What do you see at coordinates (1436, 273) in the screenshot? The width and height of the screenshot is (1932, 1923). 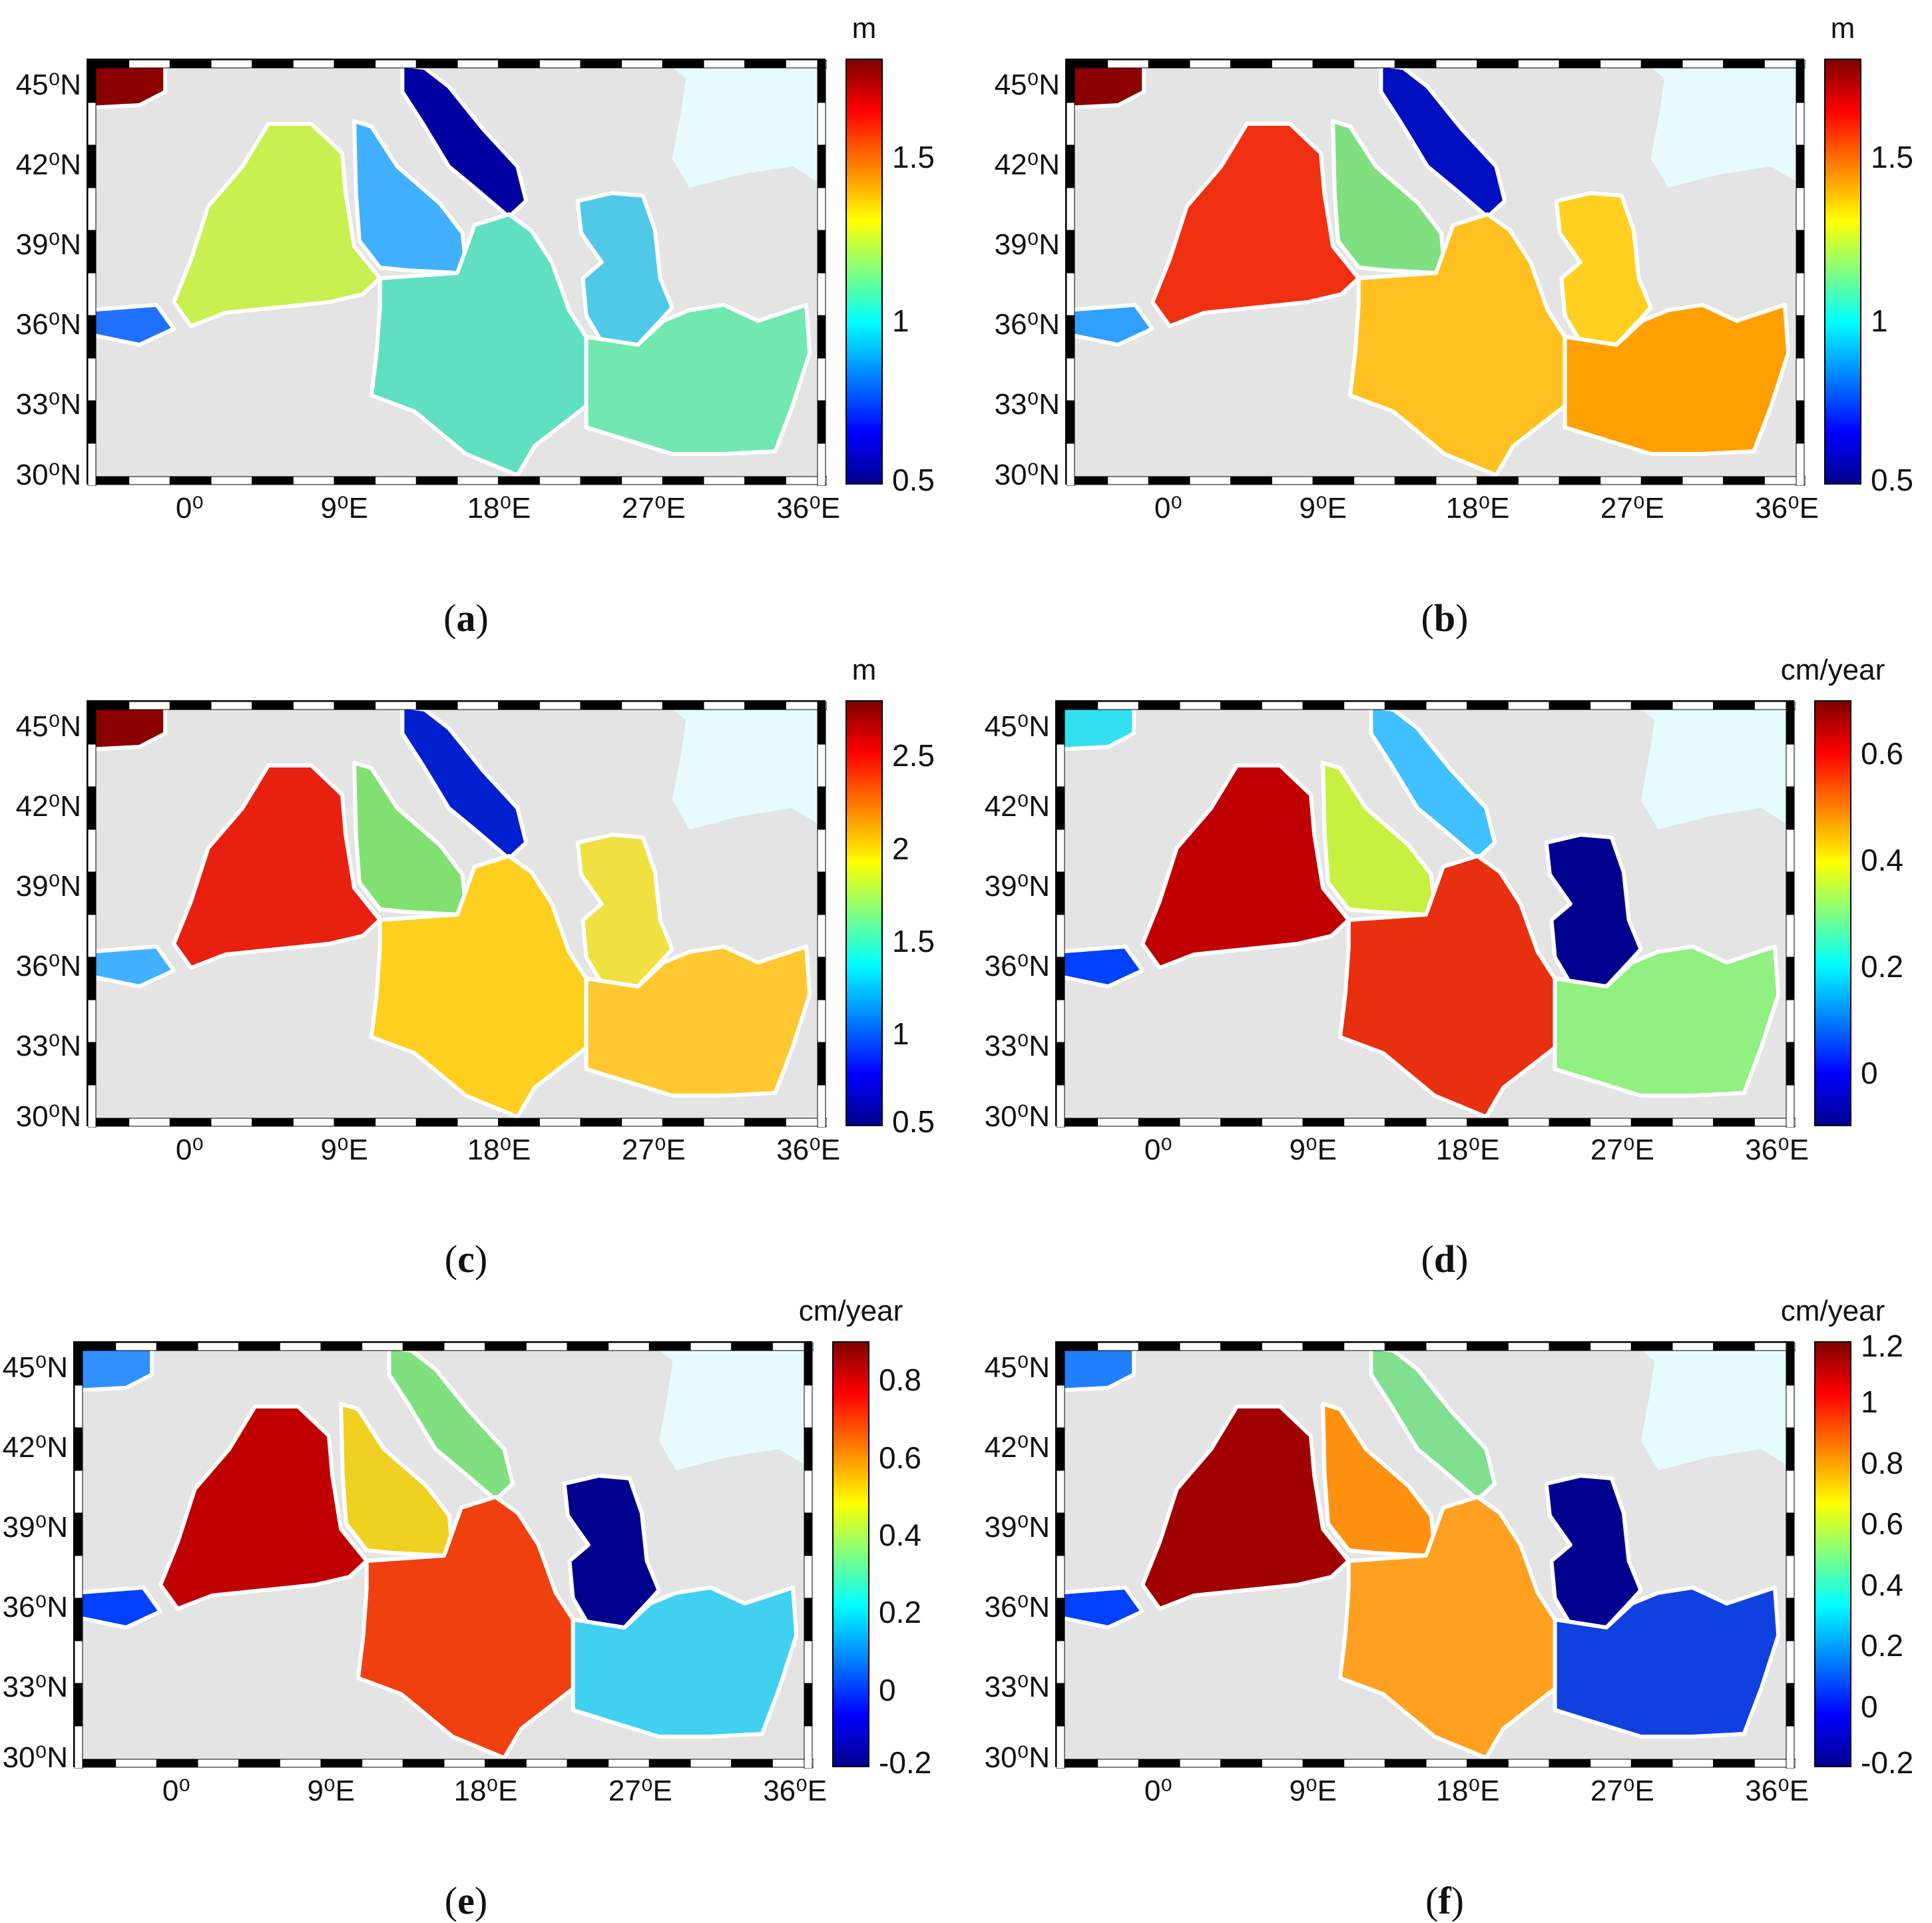 I see `map-canvas` at bounding box center [1436, 273].